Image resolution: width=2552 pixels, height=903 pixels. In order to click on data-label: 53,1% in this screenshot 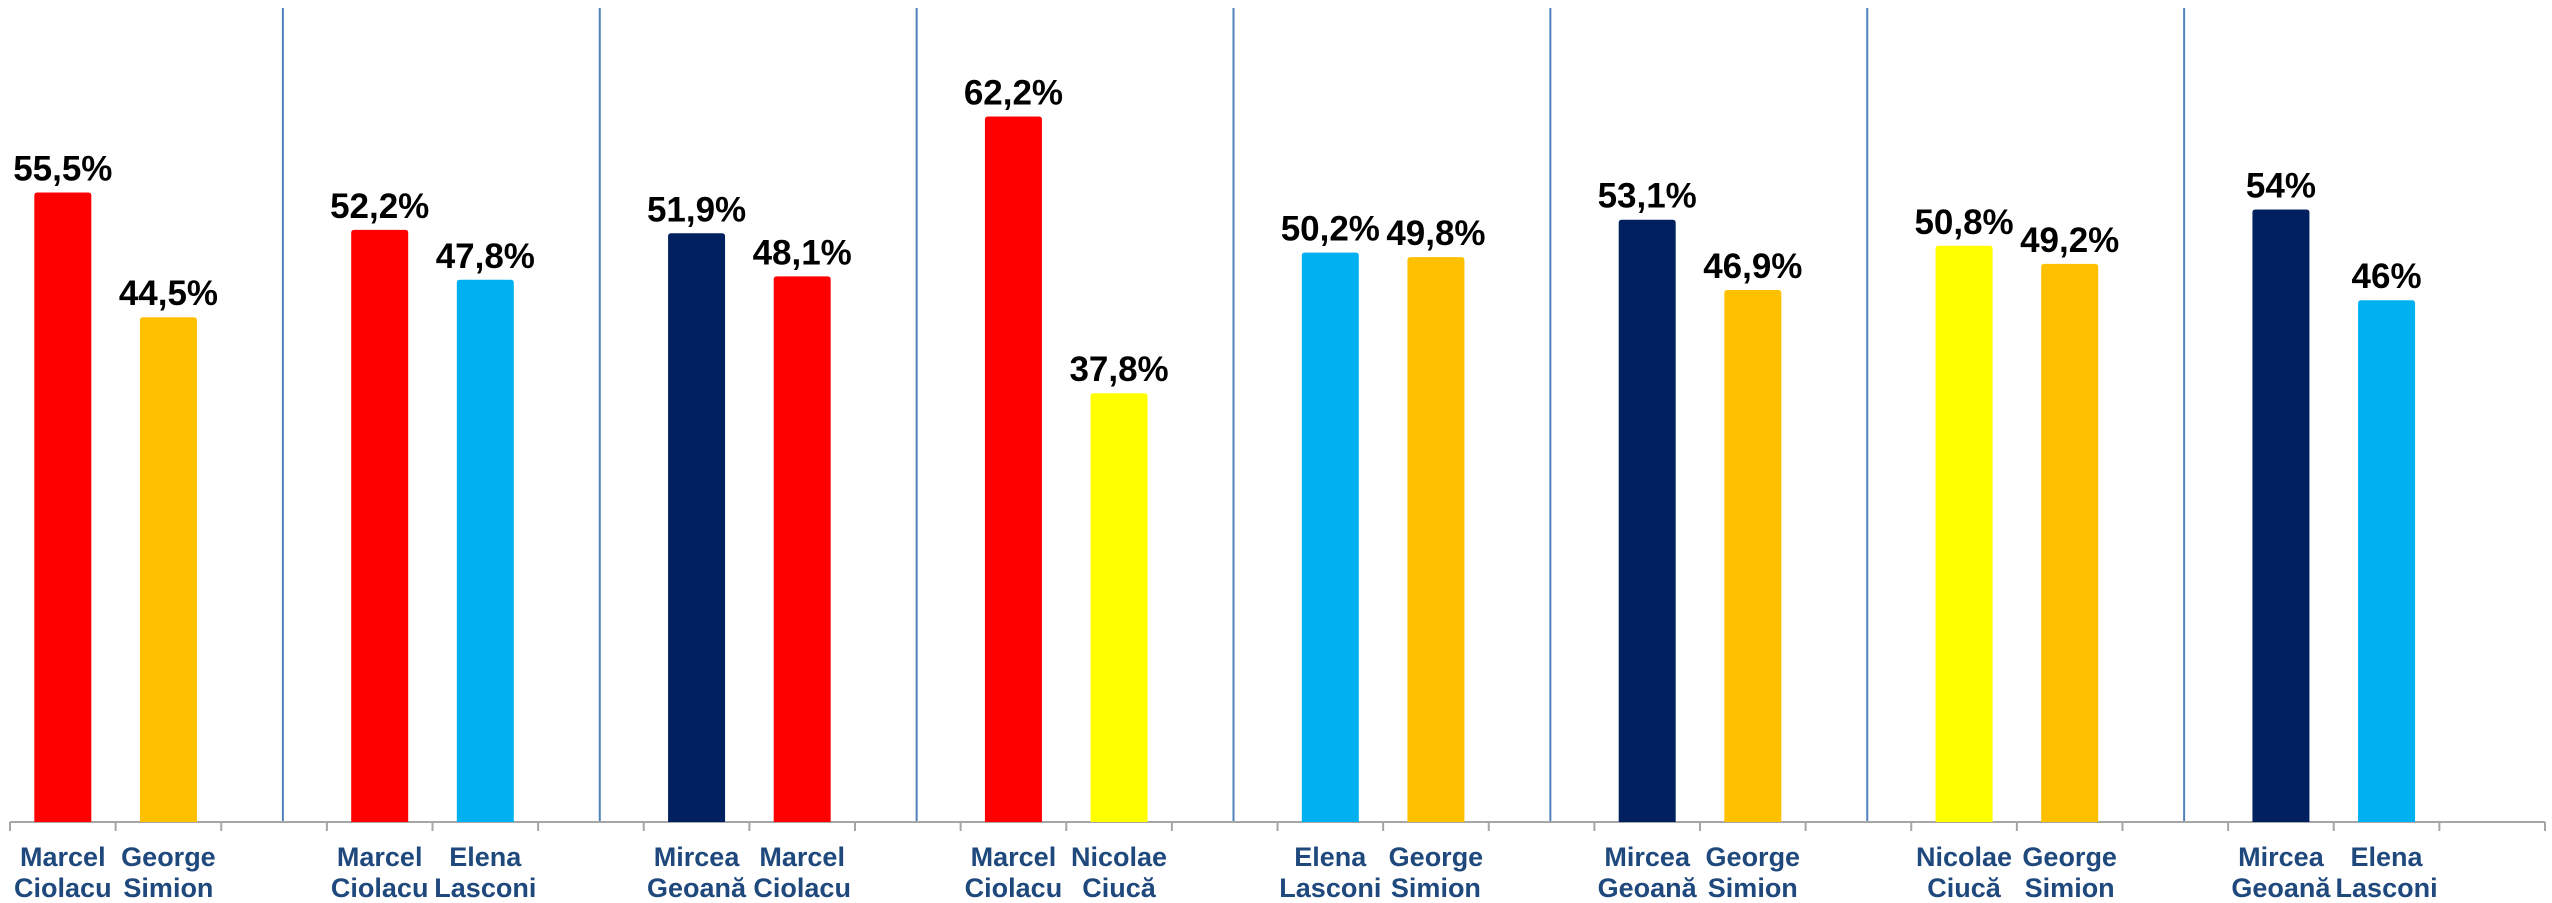, I will do `click(1647, 196)`.